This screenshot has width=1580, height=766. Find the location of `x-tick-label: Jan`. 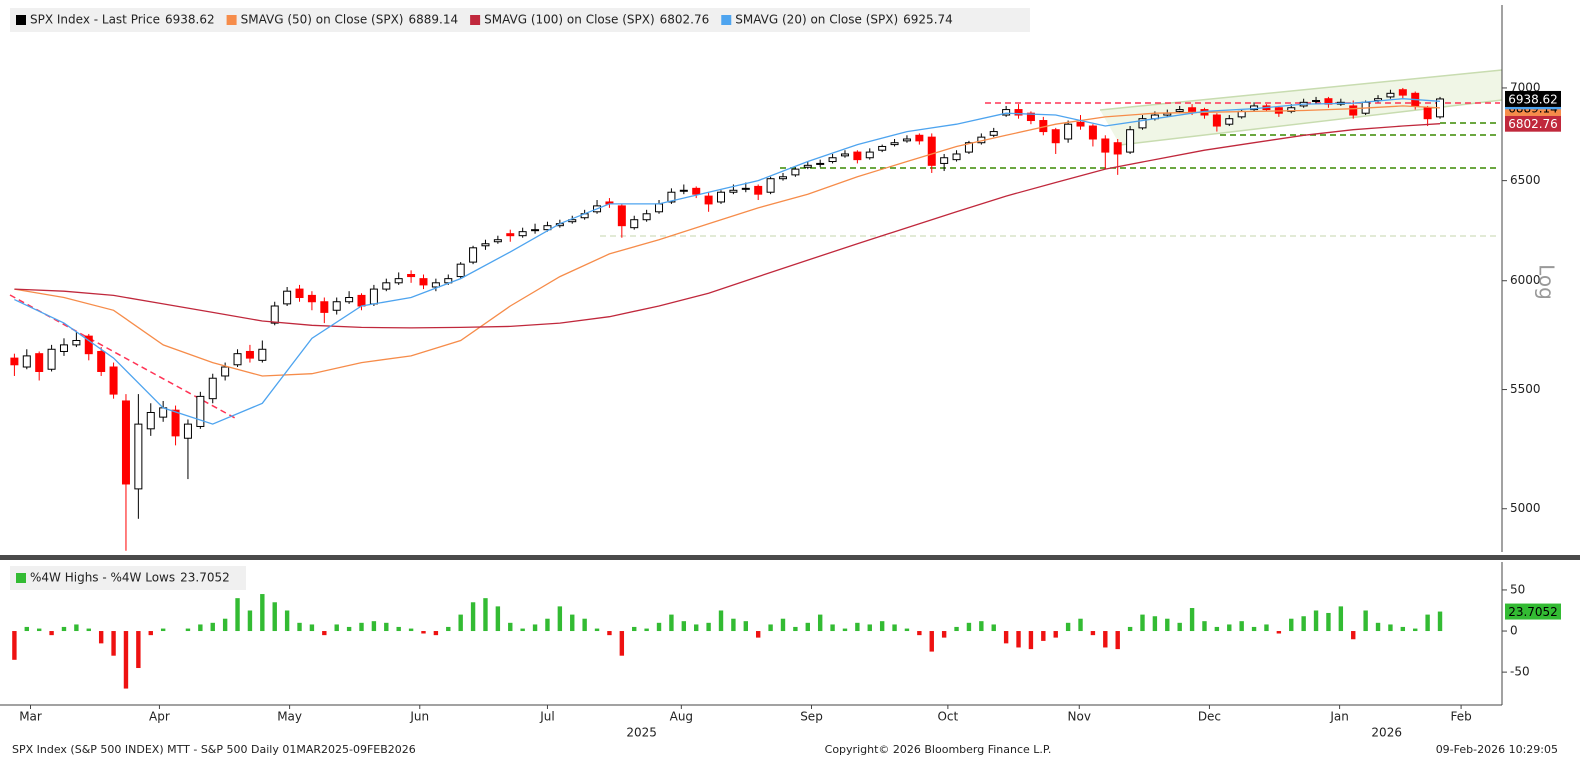

x-tick-label: Jan is located at coordinates (1339, 717).